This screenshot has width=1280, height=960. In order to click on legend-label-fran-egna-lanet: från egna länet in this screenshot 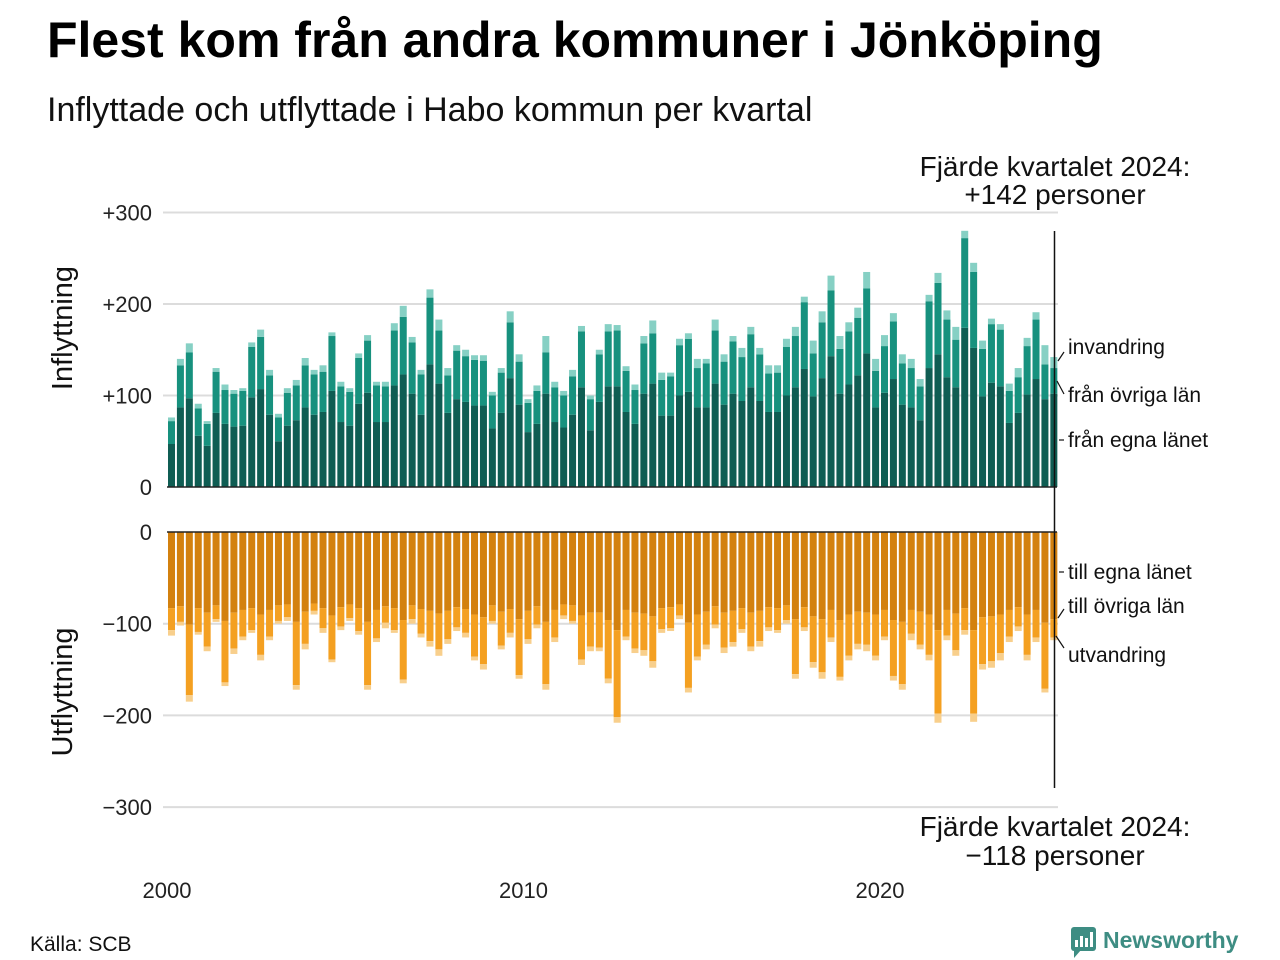, I will do `click(1138, 440)`.